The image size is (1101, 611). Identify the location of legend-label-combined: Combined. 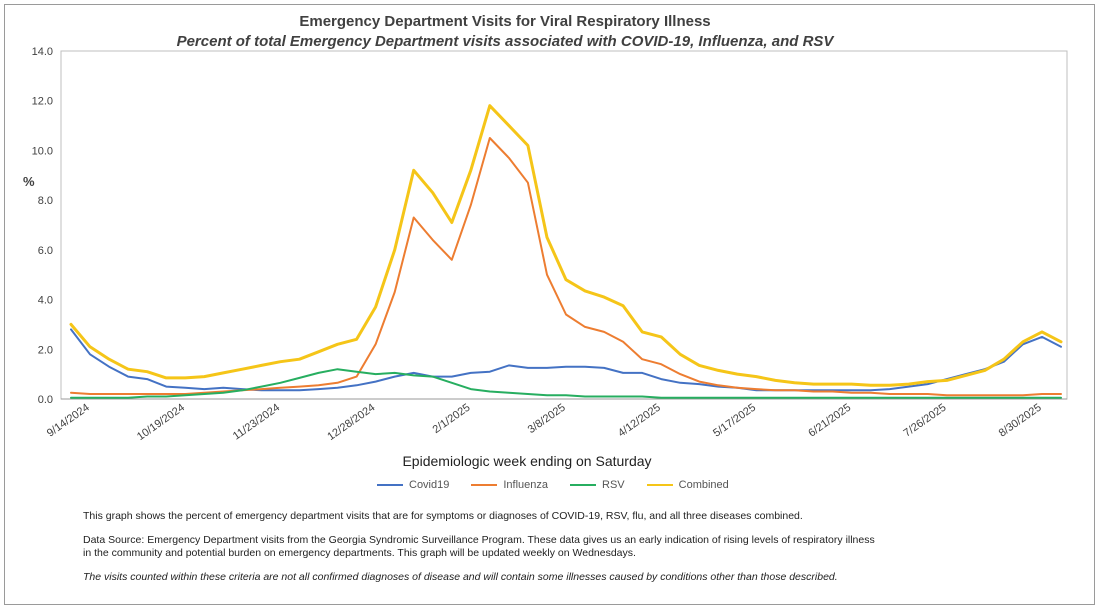
(703, 485).